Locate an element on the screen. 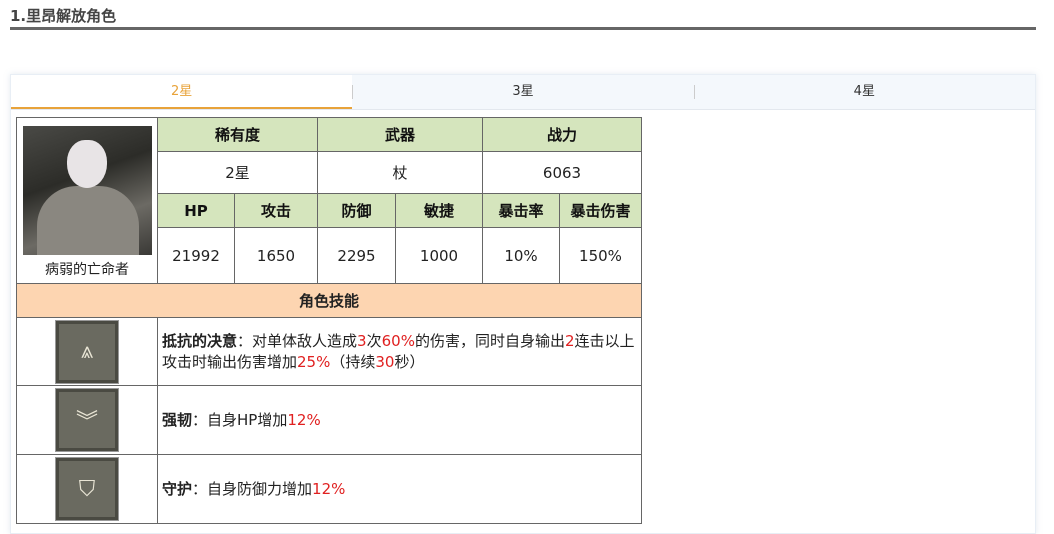  value-hp: 21992 is located at coordinates (196, 255).